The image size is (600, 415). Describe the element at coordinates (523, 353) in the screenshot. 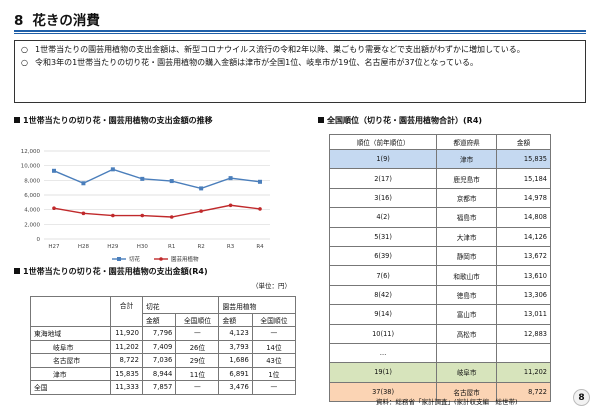

I see `amount-cell` at that location.